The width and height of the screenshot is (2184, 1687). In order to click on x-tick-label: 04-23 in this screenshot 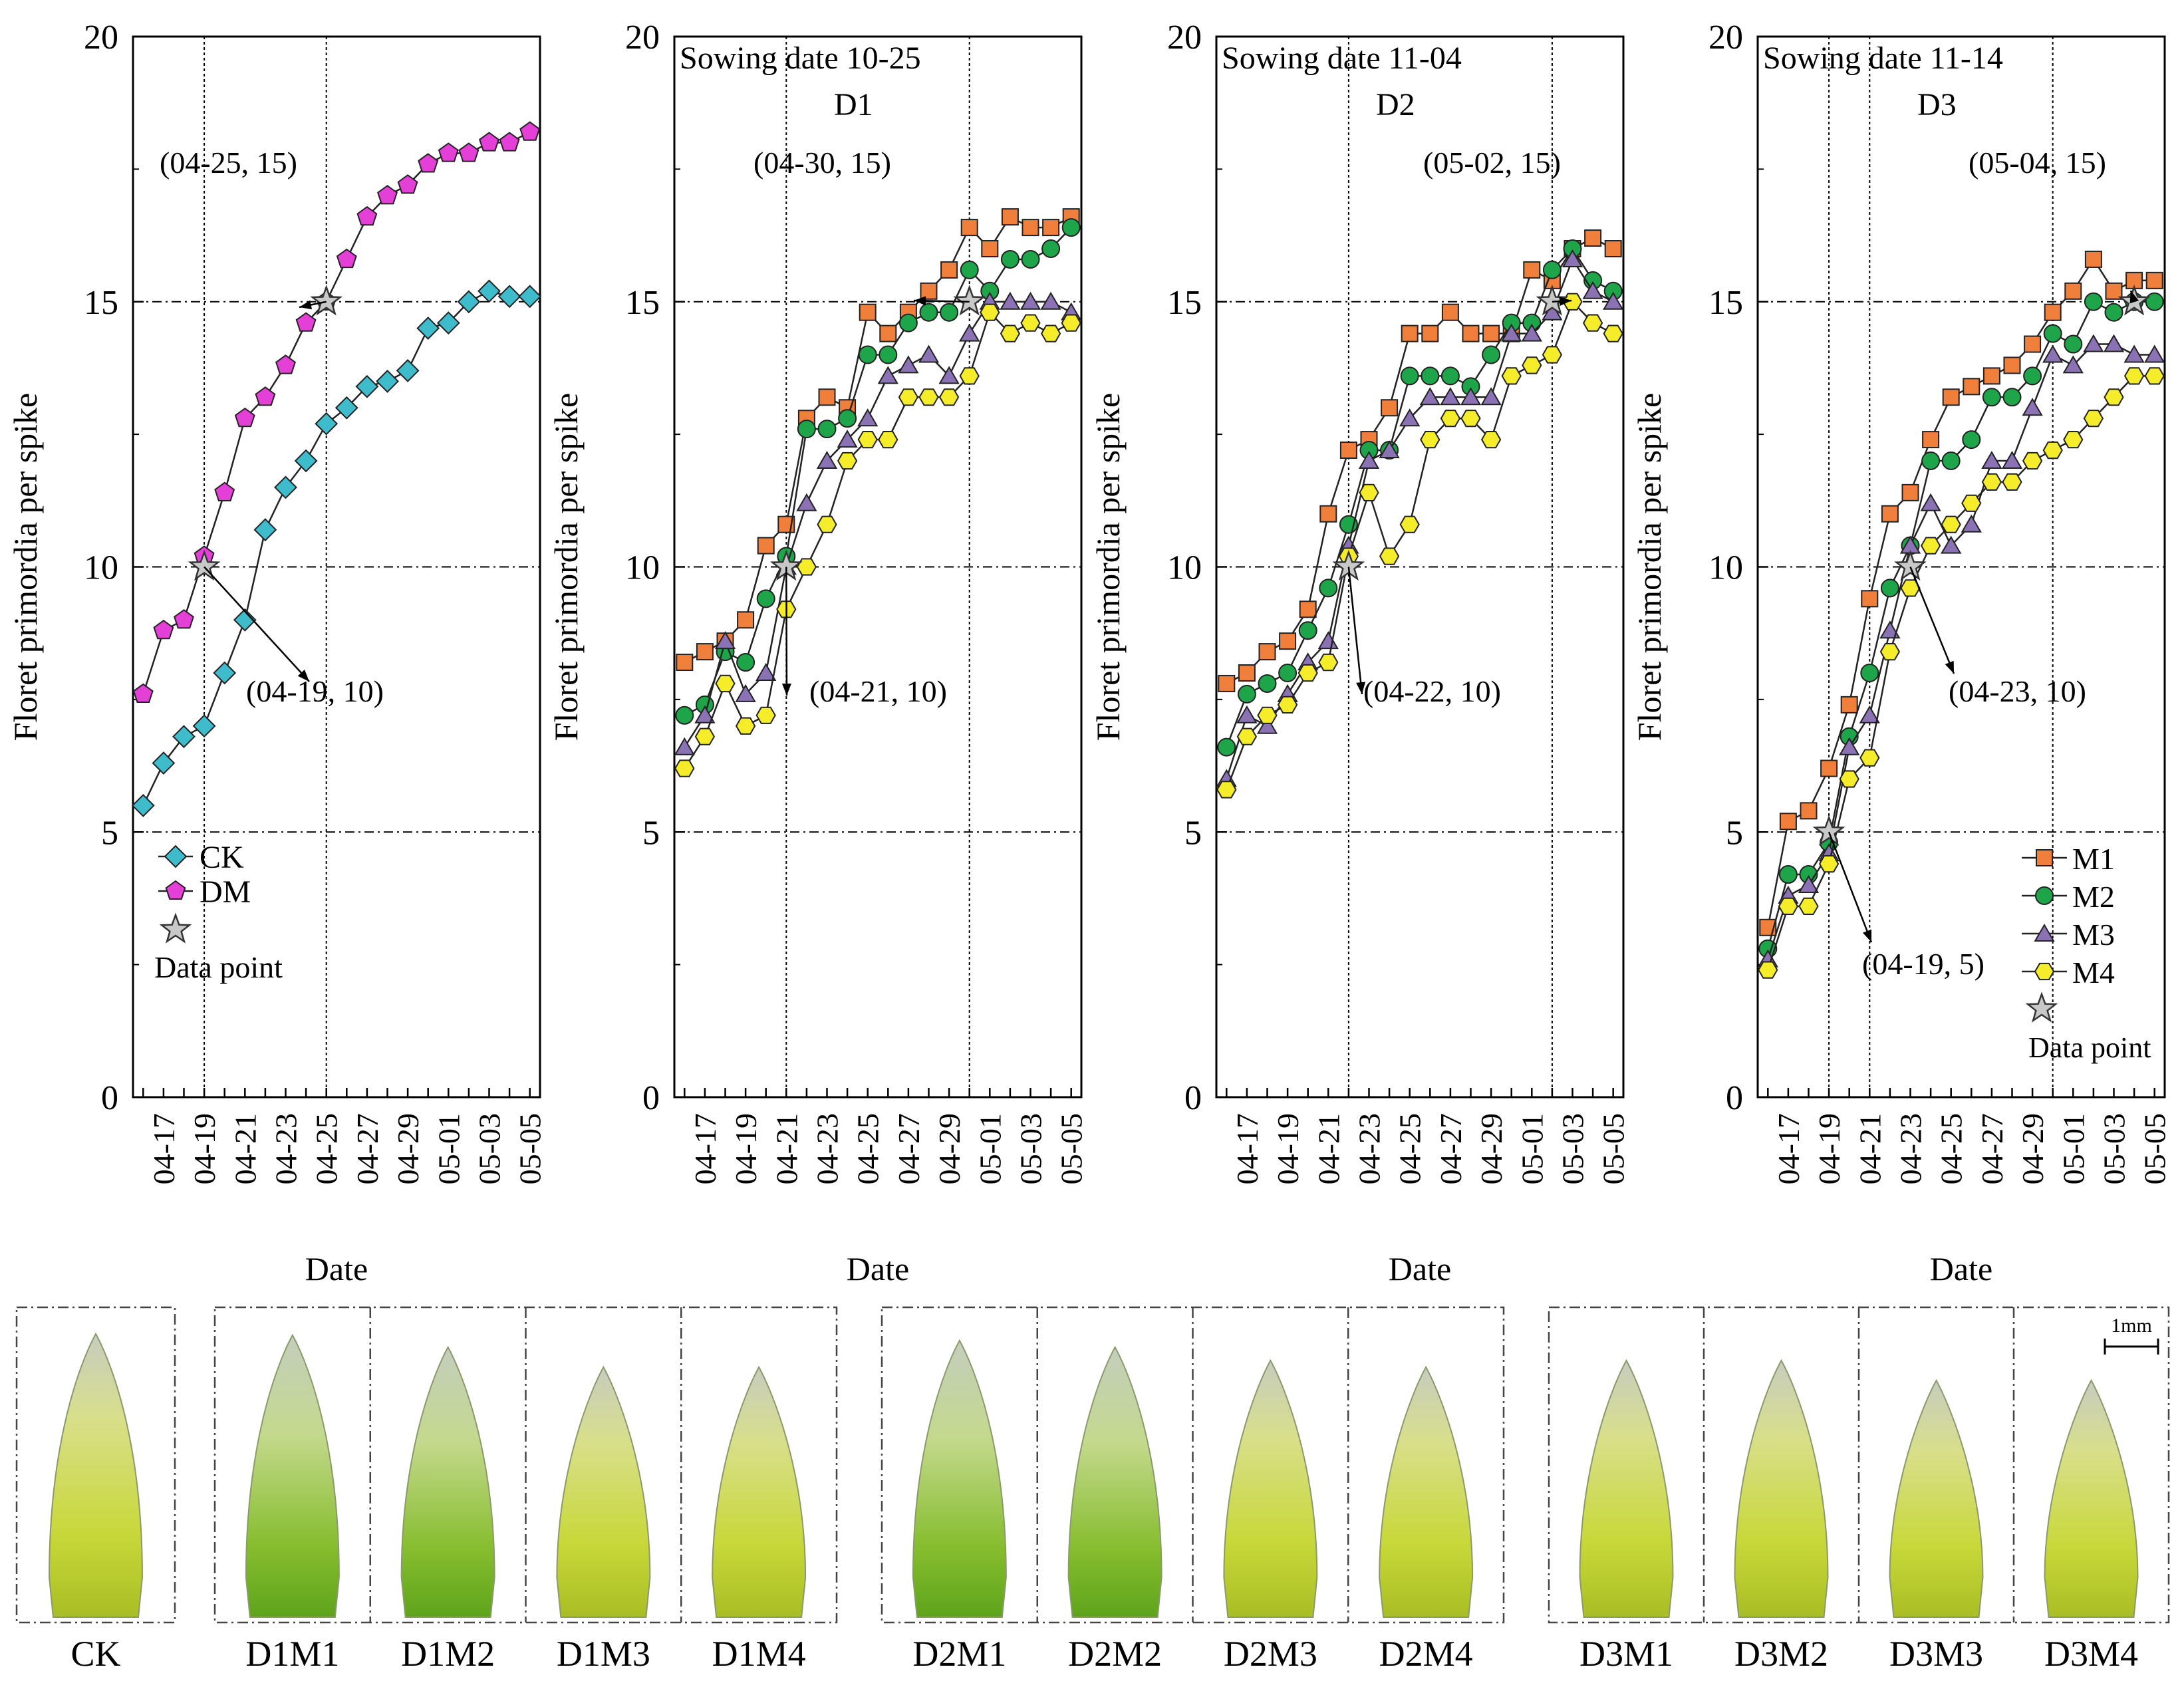, I will do `click(286, 1148)`.